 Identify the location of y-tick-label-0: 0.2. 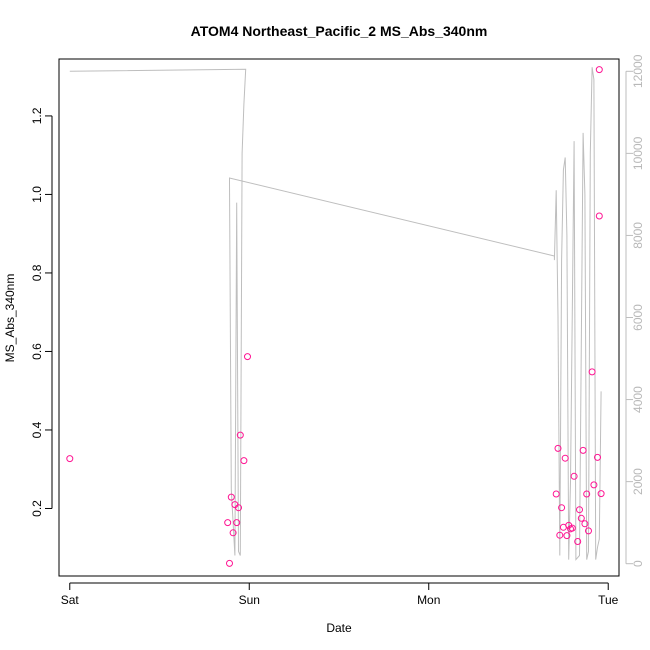
(37, 508).